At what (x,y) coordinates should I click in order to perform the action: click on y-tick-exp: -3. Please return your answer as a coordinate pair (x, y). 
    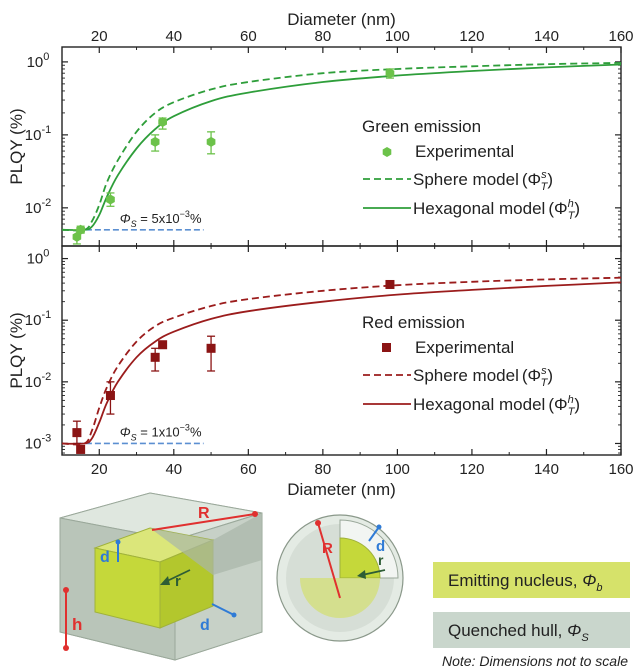
    Looking at the image, I should click on (46, 438).